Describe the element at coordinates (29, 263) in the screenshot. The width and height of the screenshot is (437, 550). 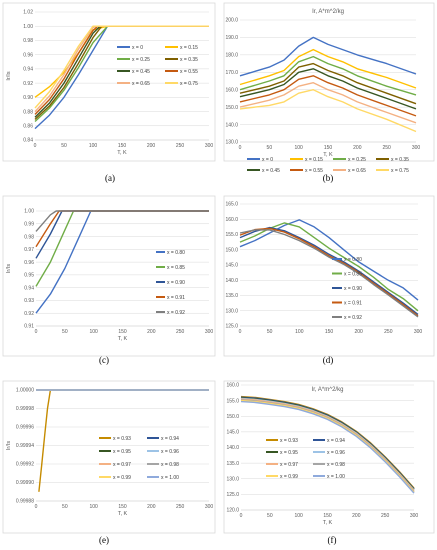
I see `y-tick-label: 0.96` at that location.